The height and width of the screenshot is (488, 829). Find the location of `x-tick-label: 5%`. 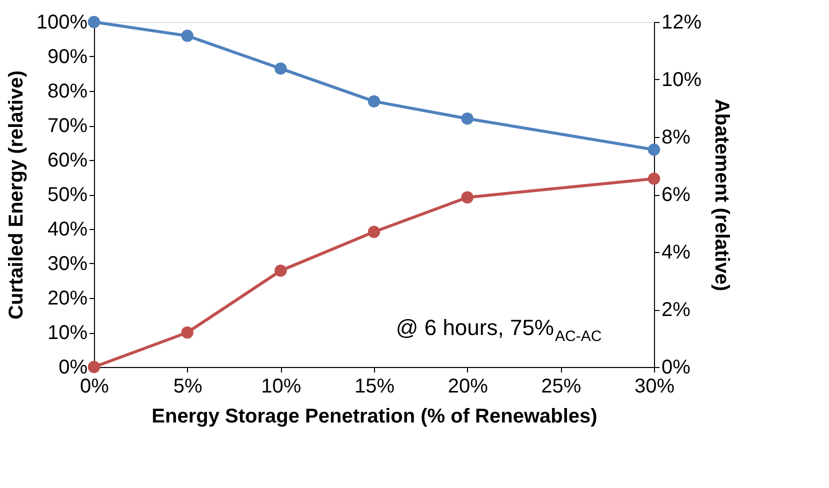

x-tick-label: 5% is located at coordinates (188, 387).